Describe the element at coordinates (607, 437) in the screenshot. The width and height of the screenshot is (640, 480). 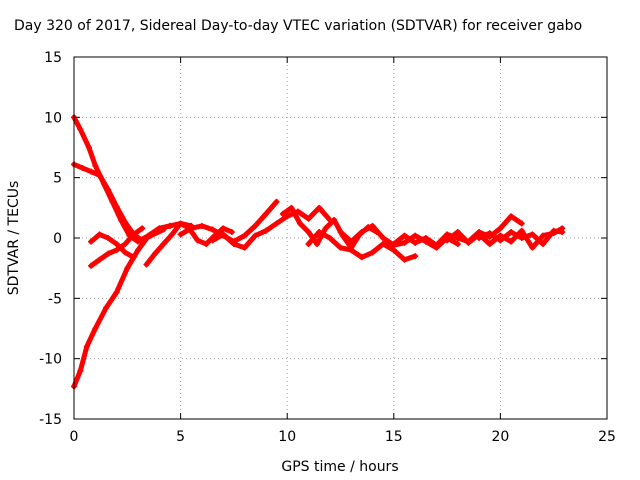
I see `x-tick-label: 25` at that location.